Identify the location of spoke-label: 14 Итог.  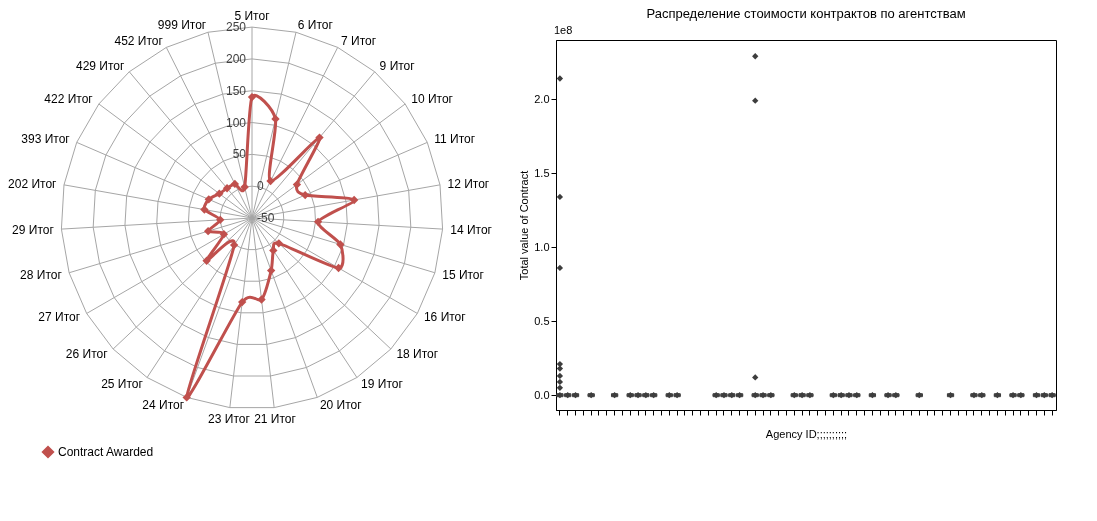
(471, 229).